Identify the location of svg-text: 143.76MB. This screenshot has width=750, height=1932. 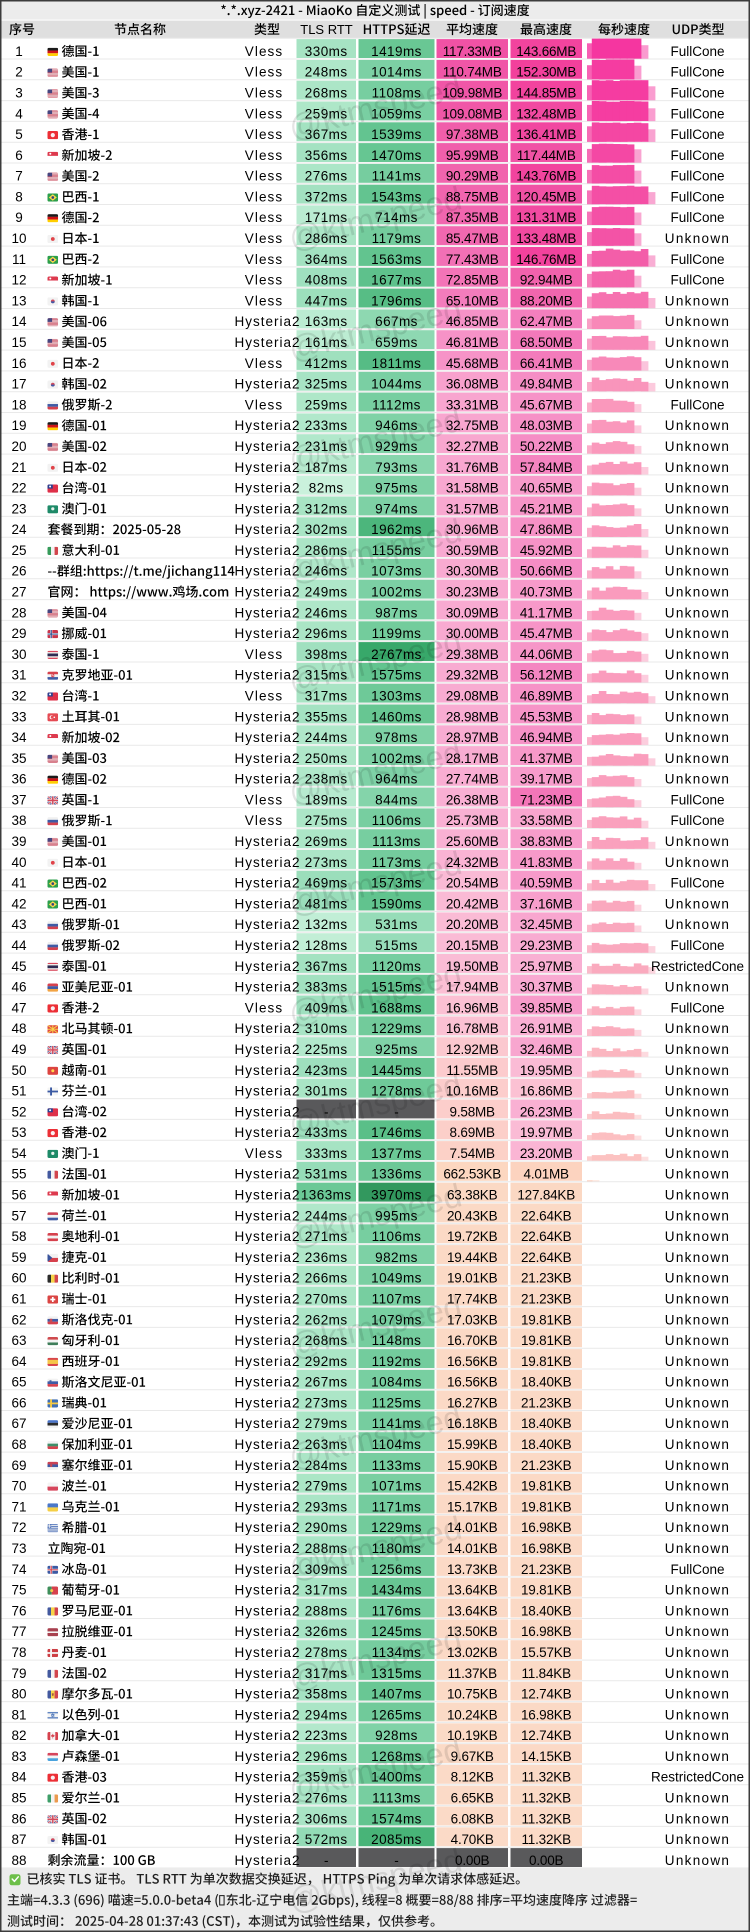
(546, 176).